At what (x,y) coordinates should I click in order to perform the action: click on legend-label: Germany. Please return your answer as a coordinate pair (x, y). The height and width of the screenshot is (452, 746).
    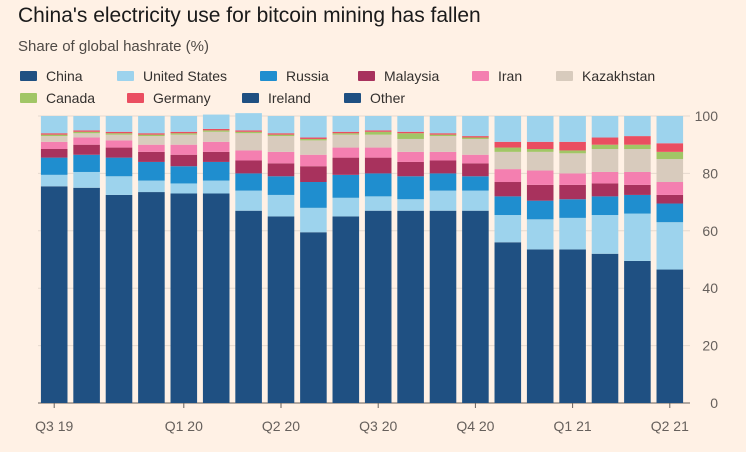
    Looking at the image, I should click on (182, 98).